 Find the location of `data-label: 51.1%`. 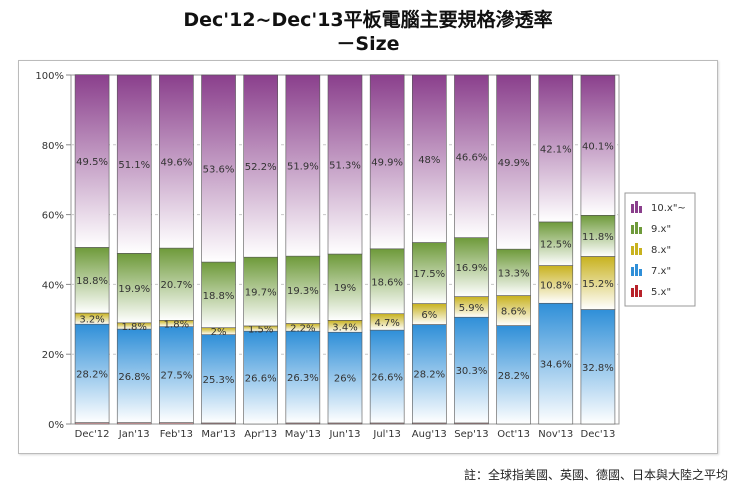

data-label: 51.1% is located at coordinates (134, 165).